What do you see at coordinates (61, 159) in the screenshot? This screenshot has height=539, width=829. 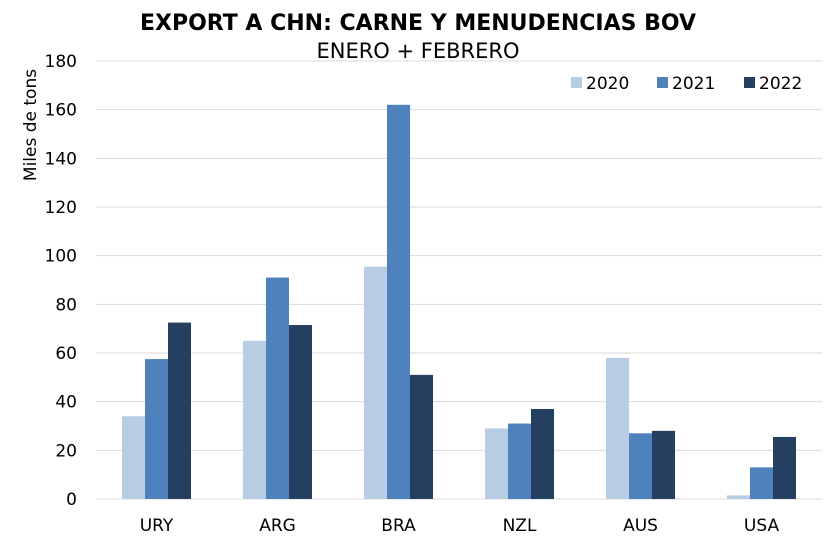 I see `y-tick-label: 140` at bounding box center [61, 159].